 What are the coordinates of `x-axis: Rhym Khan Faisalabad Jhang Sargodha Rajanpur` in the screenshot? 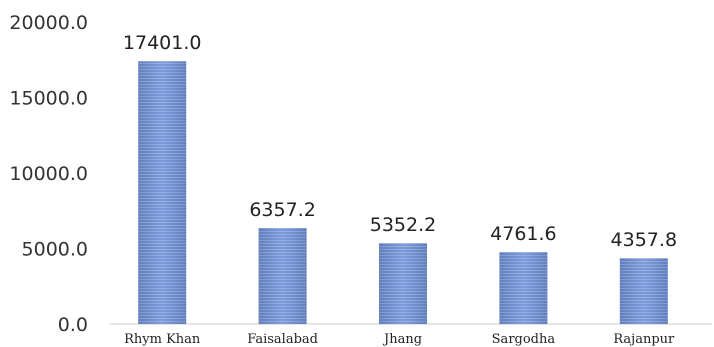 It's located at (399, 339).